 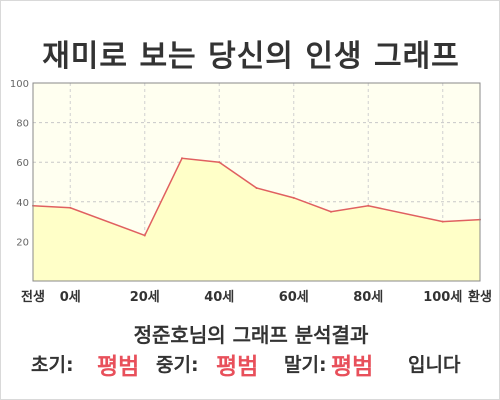 What do you see at coordinates (305, 365) in the screenshot?
I see `late-label: 말기:` at bounding box center [305, 365].